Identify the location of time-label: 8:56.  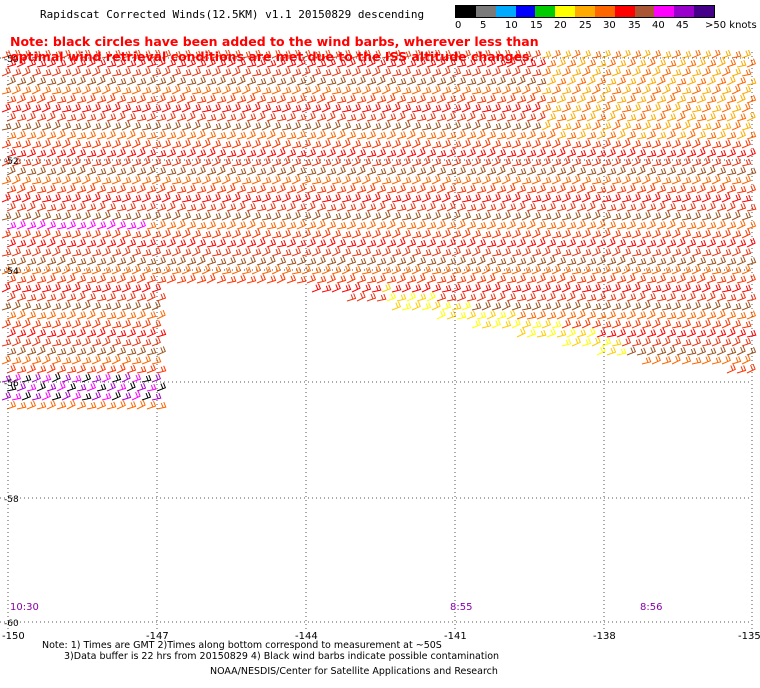
(651, 607).